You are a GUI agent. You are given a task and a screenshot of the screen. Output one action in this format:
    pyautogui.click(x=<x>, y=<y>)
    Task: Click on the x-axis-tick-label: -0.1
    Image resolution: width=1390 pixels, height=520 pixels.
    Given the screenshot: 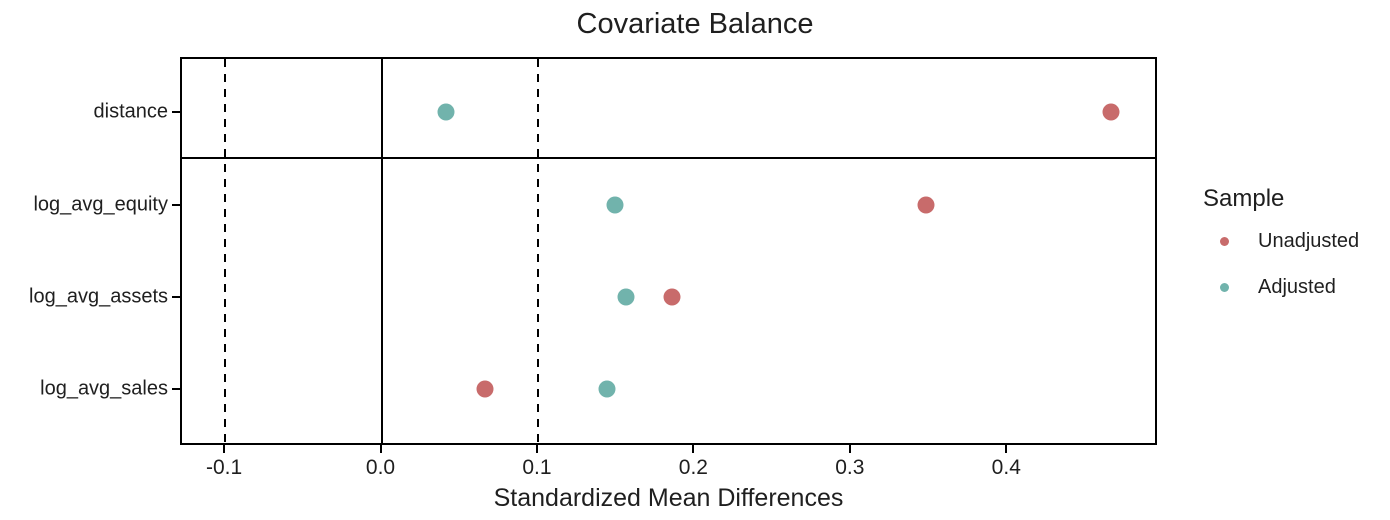 What is the action you would take?
    pyautogui.click(x=224, y=467)
    